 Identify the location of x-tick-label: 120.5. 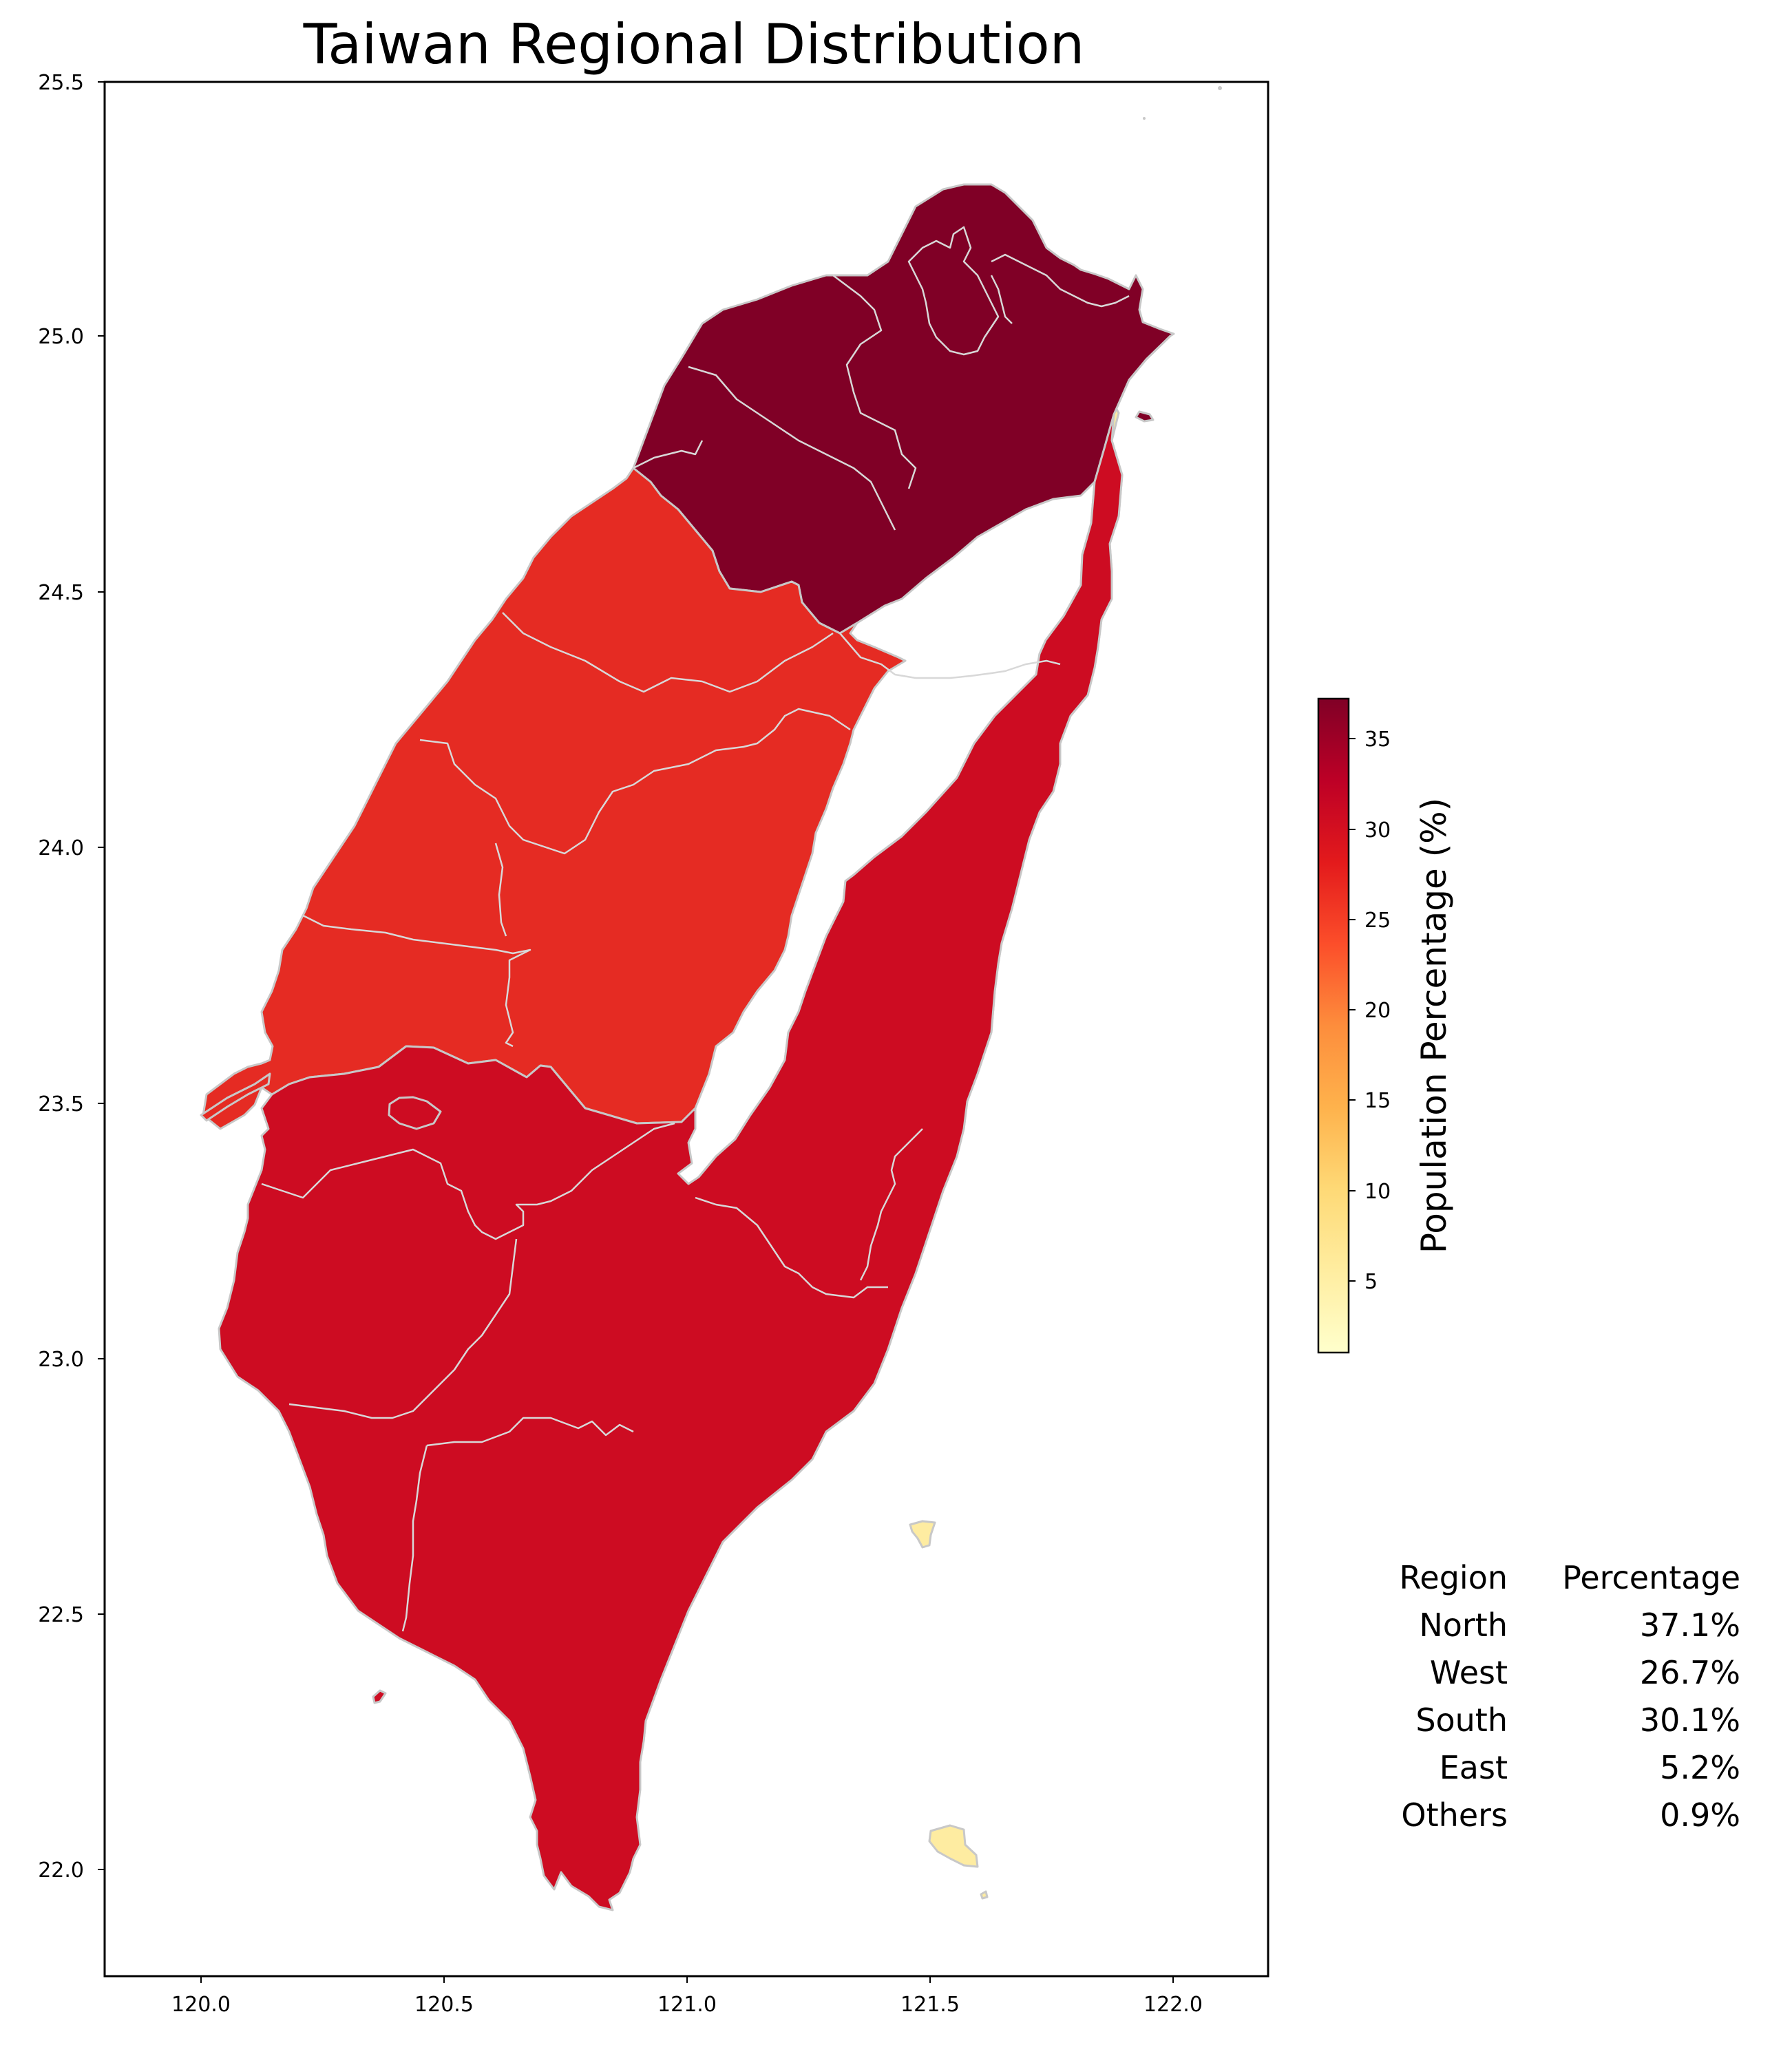
(444, 2005).